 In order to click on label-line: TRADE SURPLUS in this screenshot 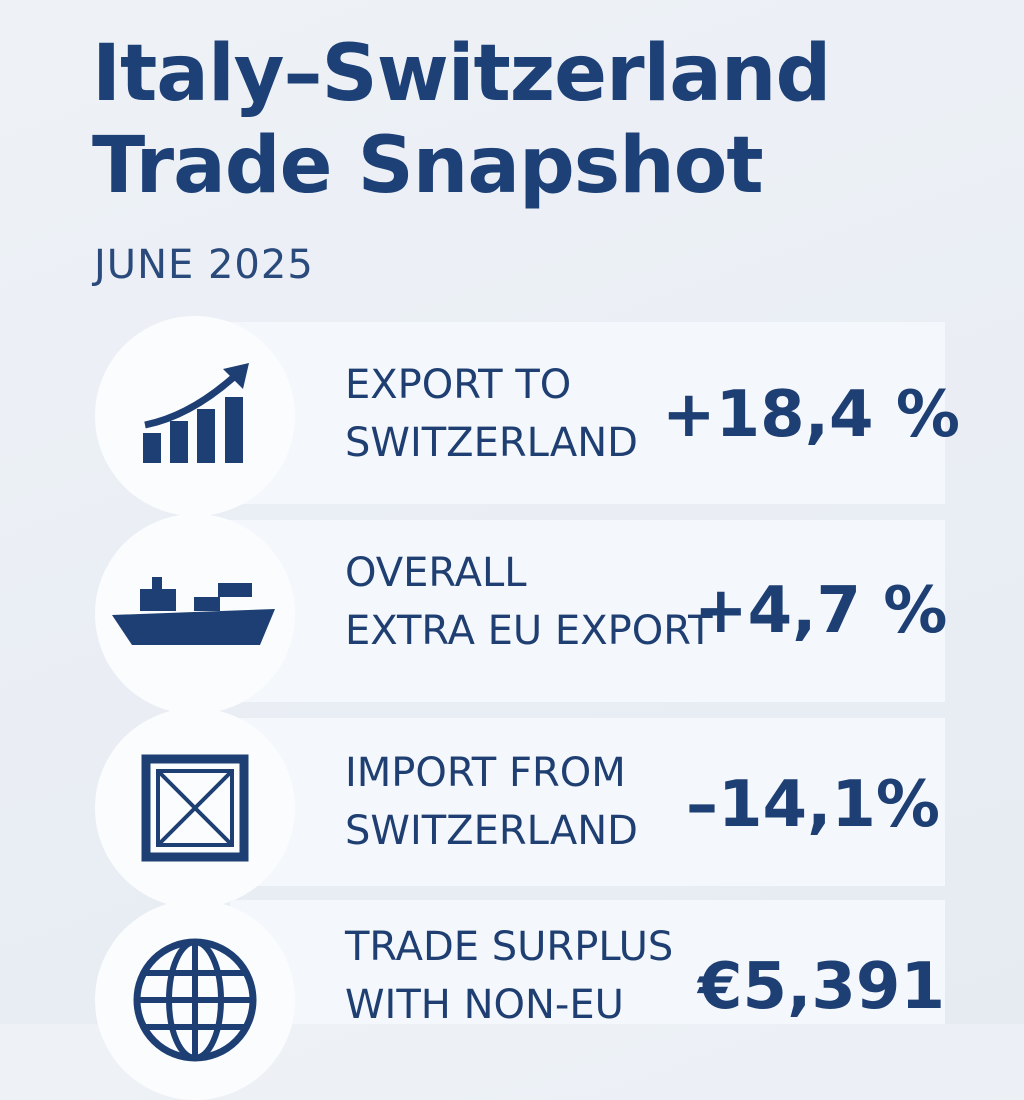, I will do `click(509, 947)`.